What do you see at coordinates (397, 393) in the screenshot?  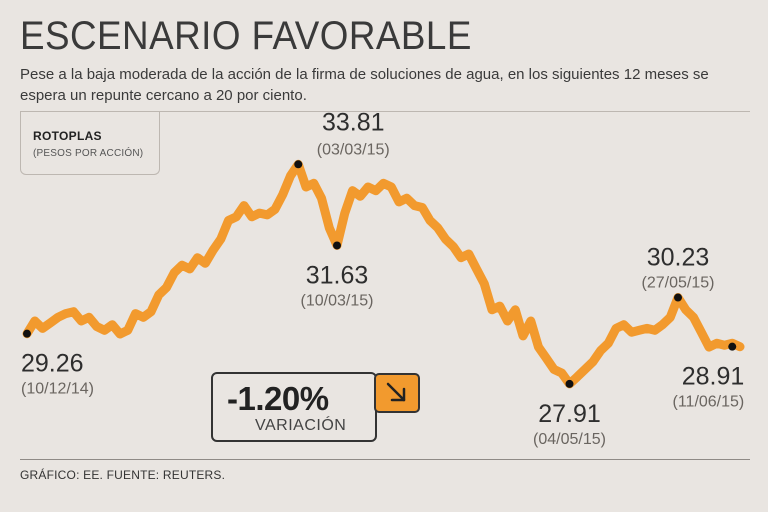 I see `arrow-down-right-icon` at bounding box center [397, 393].